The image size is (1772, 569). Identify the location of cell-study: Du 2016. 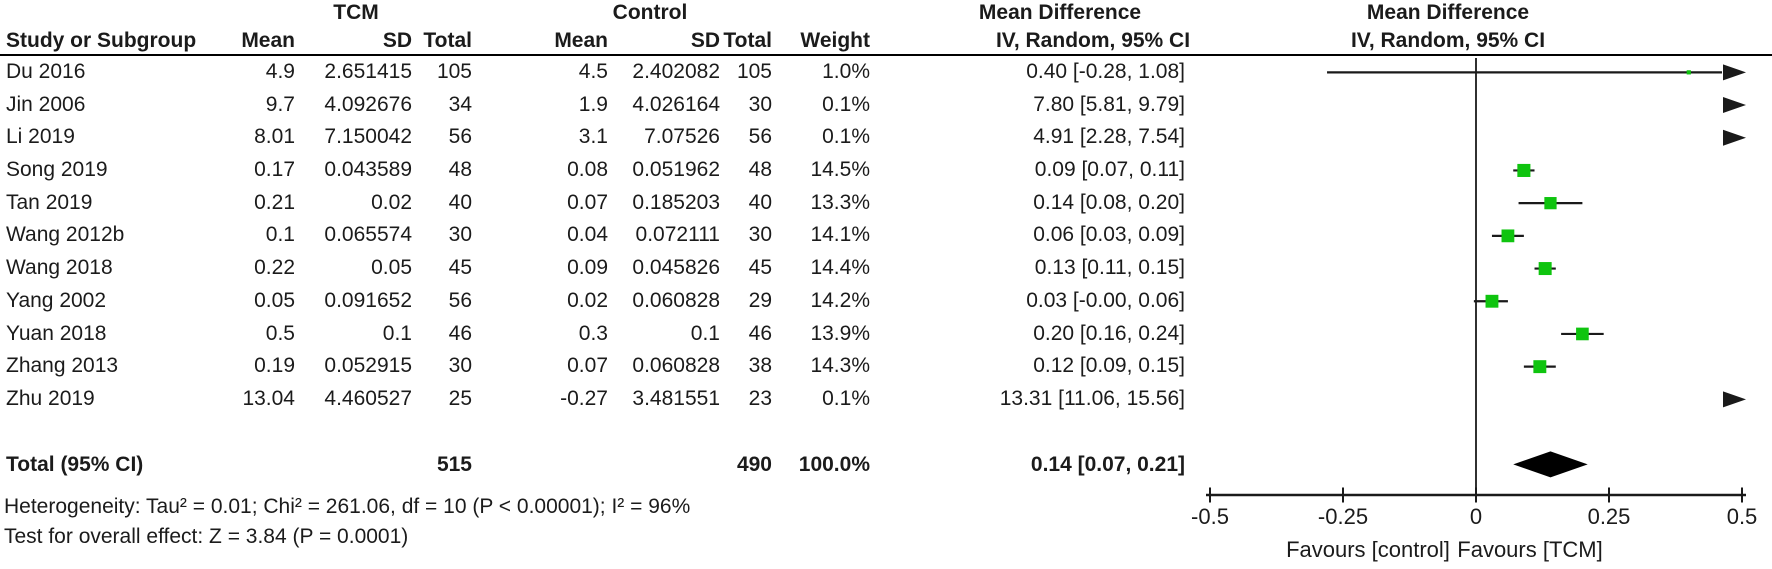
(46, 71).